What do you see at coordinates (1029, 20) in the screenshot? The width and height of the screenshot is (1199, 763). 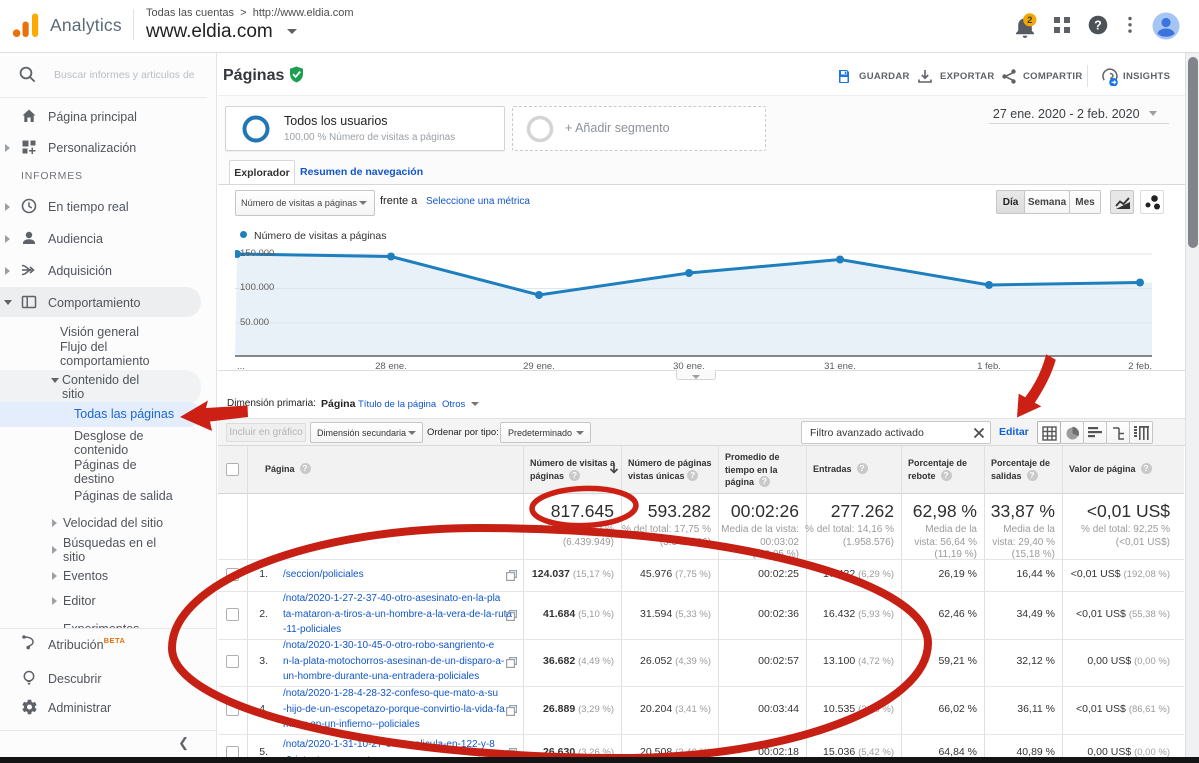 I see `svg-text: 2` at bounding box center [1029, 20].